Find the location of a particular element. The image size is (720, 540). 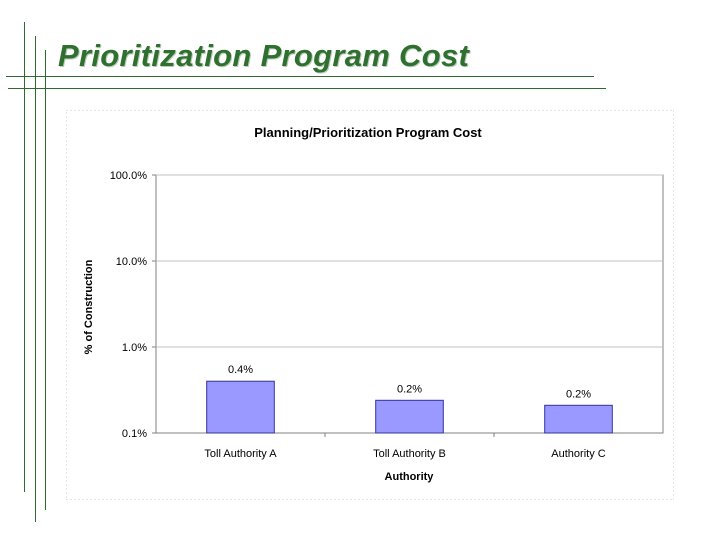

y-tick-label: 100.0% is located at coordinates (129, 176).